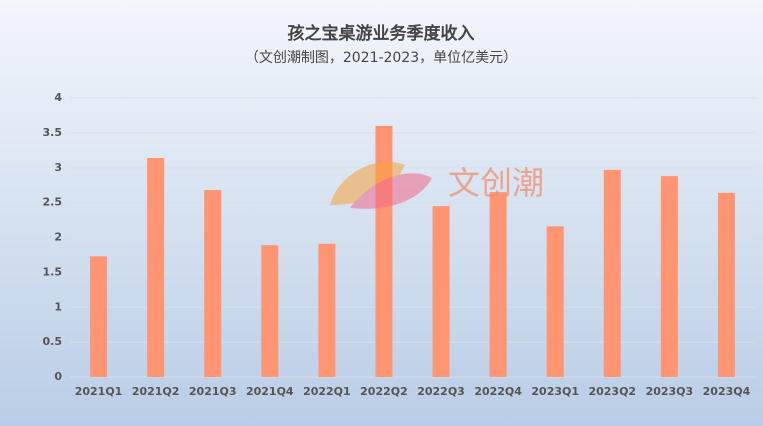 This screenshot has height=426, width=763. Describe the element at coordinates (58, 376) in the screenshot. I see `y-tick-label: 0` at that location.